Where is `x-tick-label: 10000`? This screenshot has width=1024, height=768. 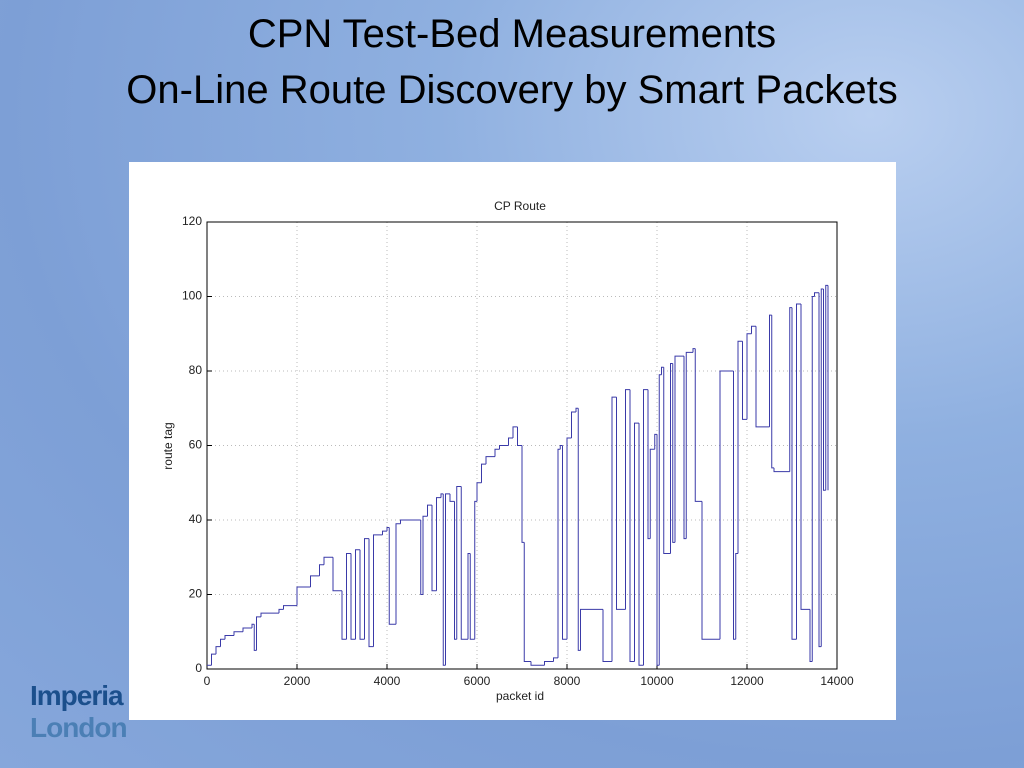 x-tick-label: 10000 is located at coordinates (657, 681).